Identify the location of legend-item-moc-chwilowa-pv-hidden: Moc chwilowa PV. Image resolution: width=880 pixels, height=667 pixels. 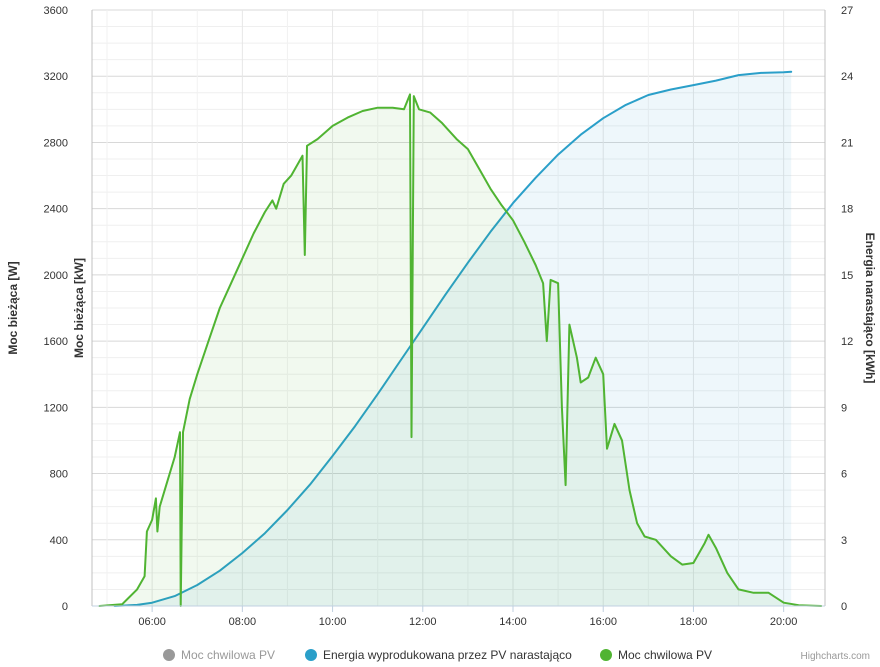
(219, 655).